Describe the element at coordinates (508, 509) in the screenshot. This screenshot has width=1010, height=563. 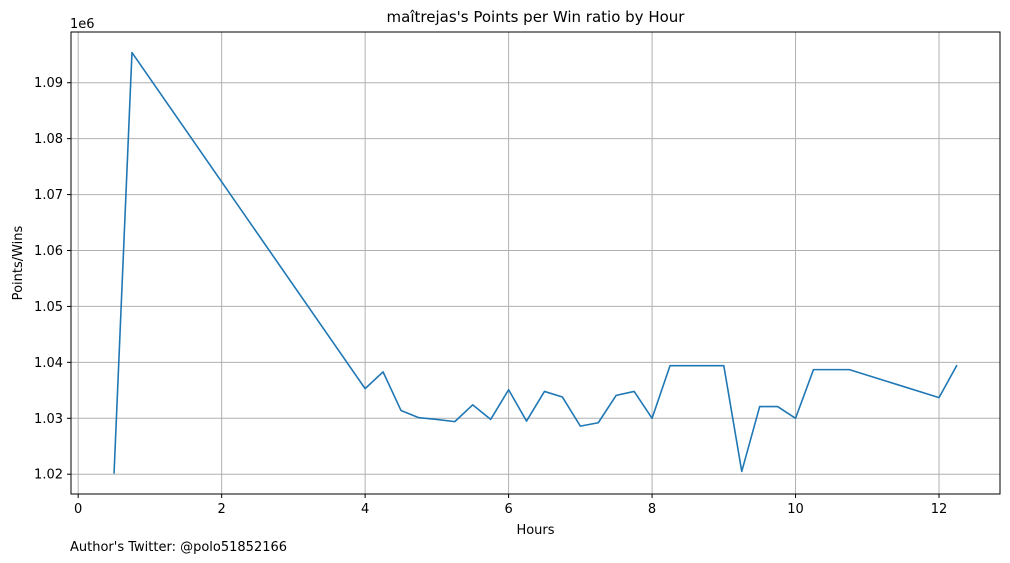
I see `x-tick-label: 6` at that location.